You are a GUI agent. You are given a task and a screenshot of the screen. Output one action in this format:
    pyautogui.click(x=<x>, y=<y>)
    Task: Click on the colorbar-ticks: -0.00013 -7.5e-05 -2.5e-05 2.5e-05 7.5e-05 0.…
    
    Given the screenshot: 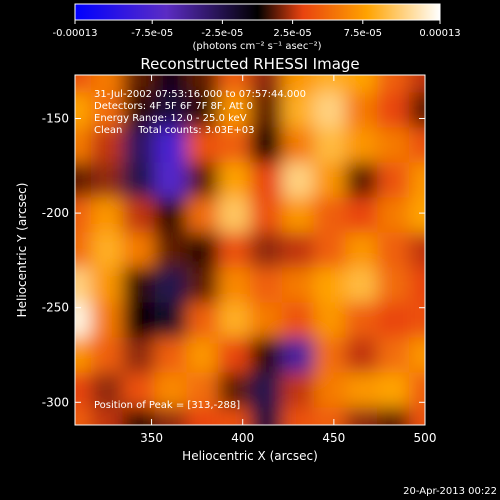 What is the action you would take?
    pyautogui.click(x=257, y=29)
    